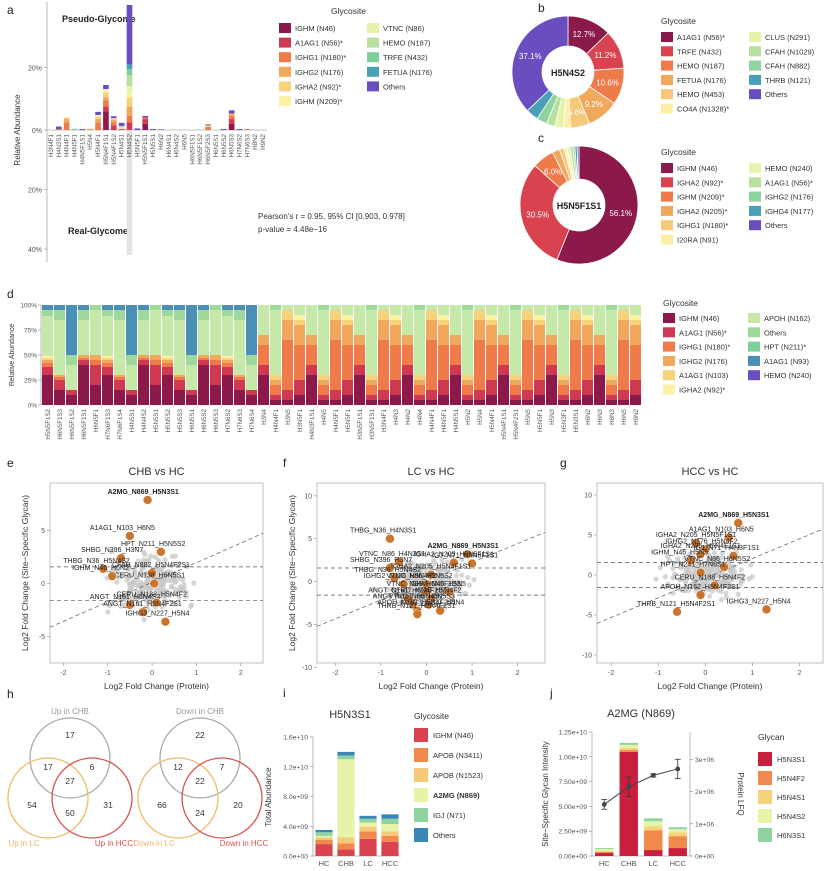  What do you see at coordinates (63, 673) in the screenshot?
I see `x-tick-label: -2` at bounding box center [63, 673].